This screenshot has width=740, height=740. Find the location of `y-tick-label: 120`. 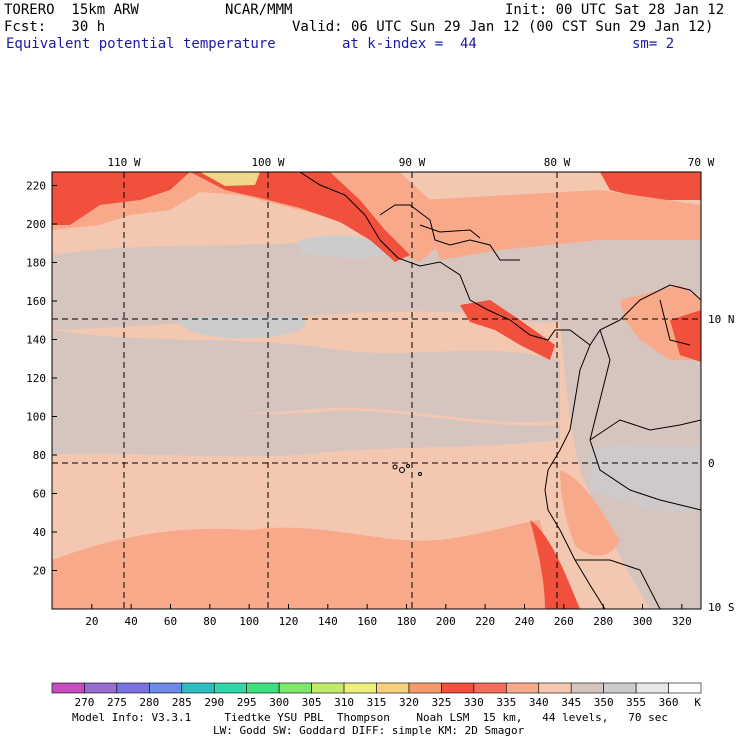

y-tick-label: 120 is located at coordinates (36, 378).